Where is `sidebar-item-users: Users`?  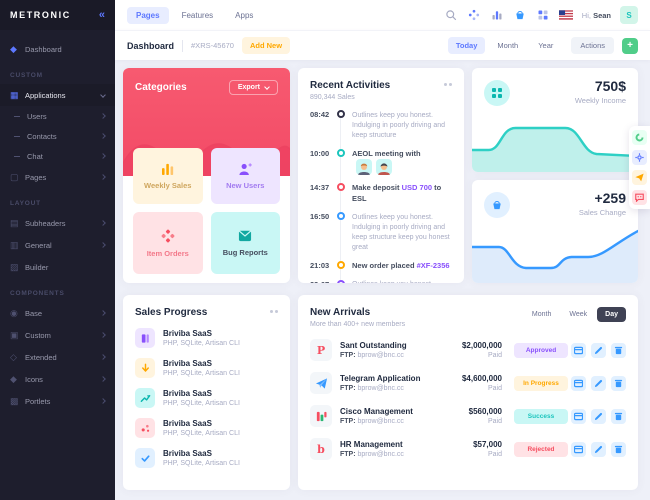
sidebar-item-users: Users is located at coordinates (57, 116).